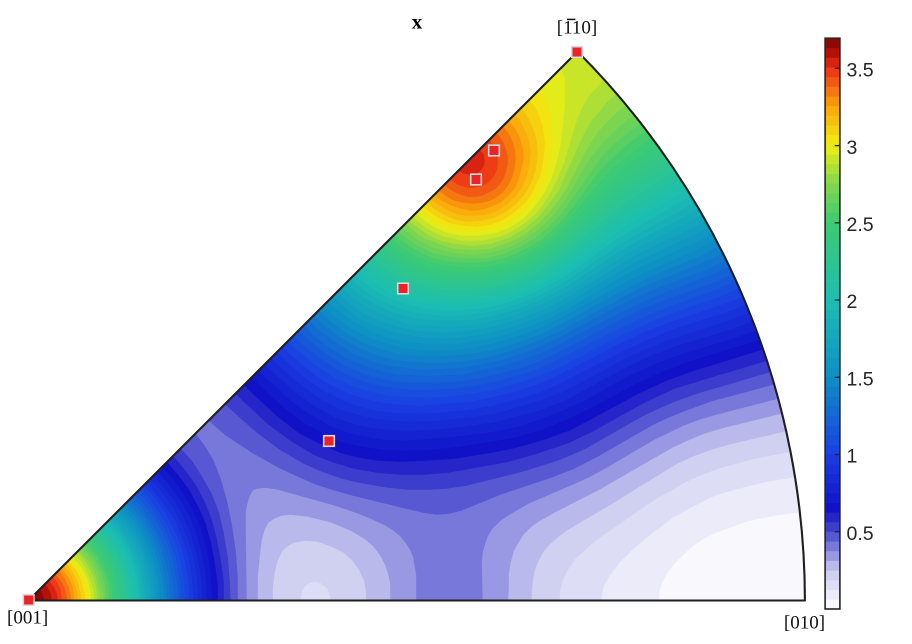  Describe the element at coordinates (417, 22) in the screenshot. I see `svg-text: x` at that location.